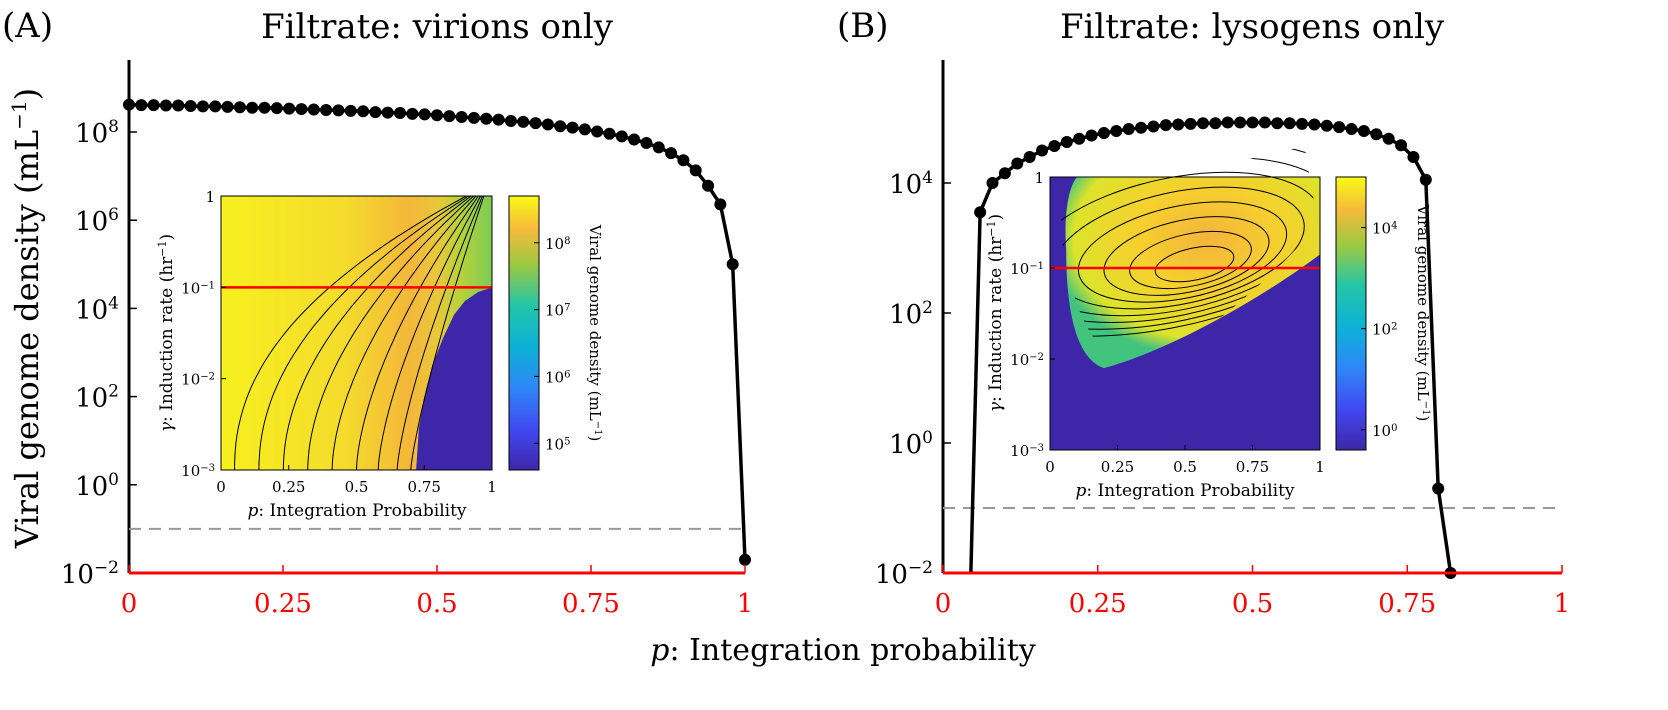 The image size is (1668, 710). Describe the element at coordinates (1032, 314) in the screenshot. I see `panel-b-inset-y-ticks: 10⁻³ 10⁻² 10⁻¹ 1` at that location.